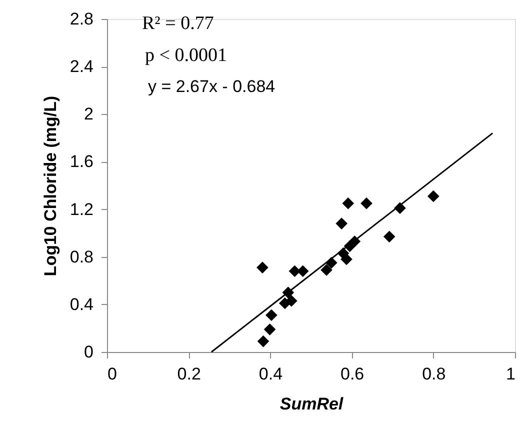  I want to click on annotation: p < 0.0001, so click(186, 55).